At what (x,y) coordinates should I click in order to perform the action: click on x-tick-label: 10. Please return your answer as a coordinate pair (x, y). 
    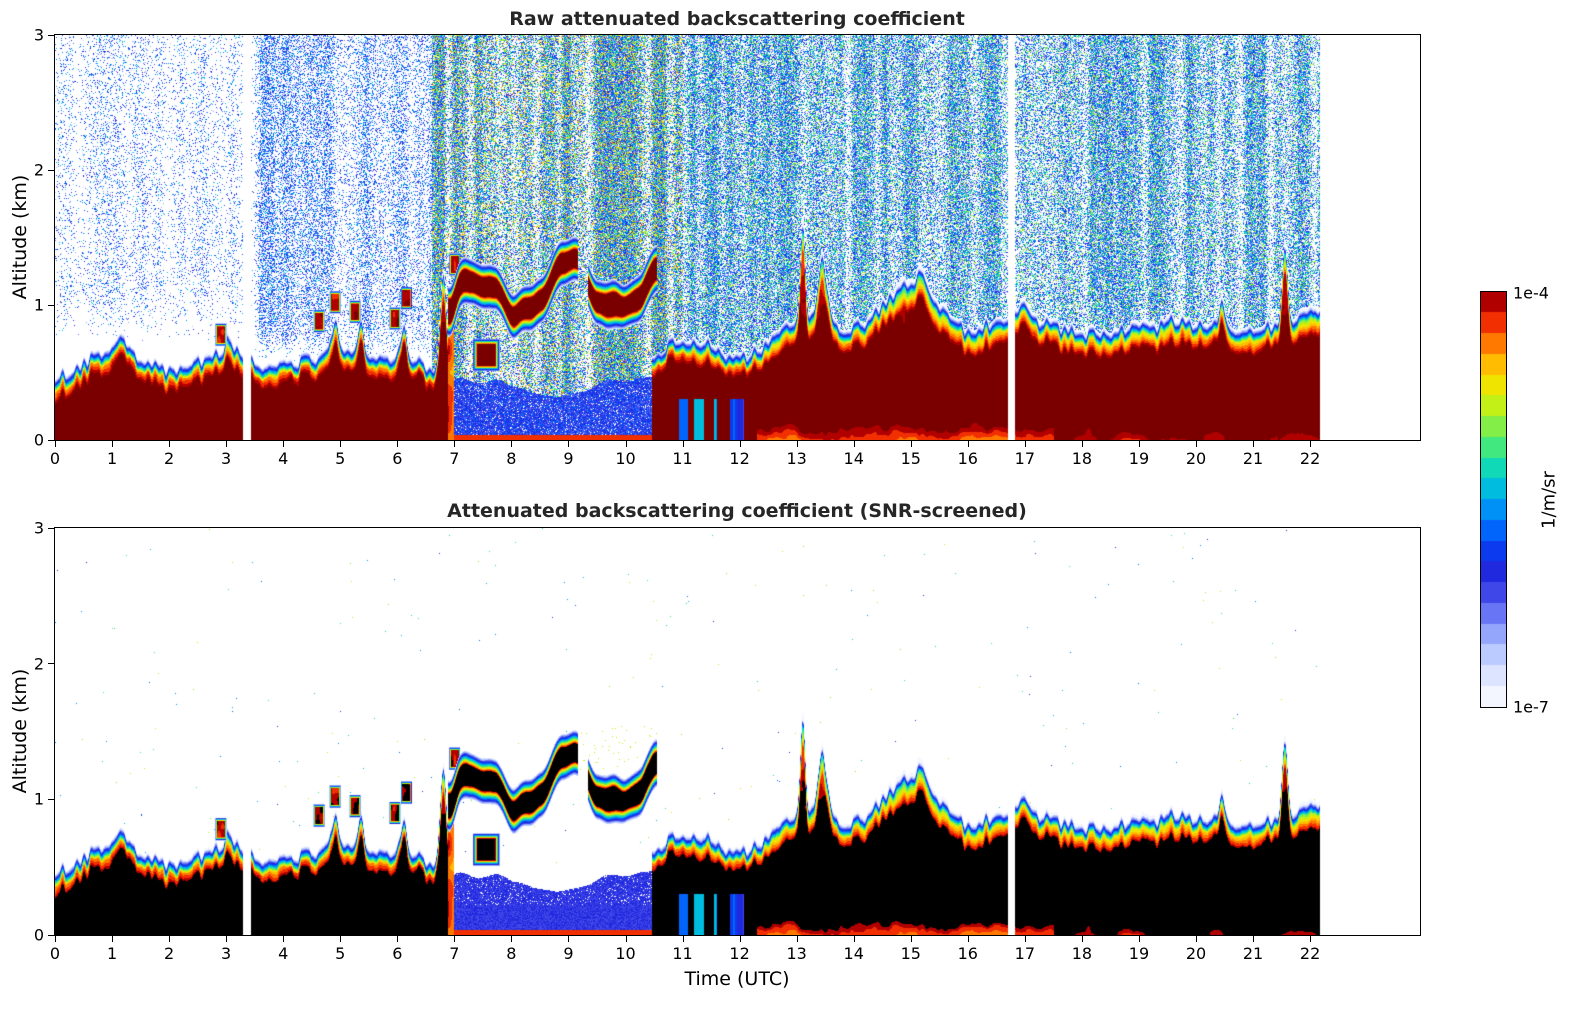
    Looking at the image, I should click on (625, 953).